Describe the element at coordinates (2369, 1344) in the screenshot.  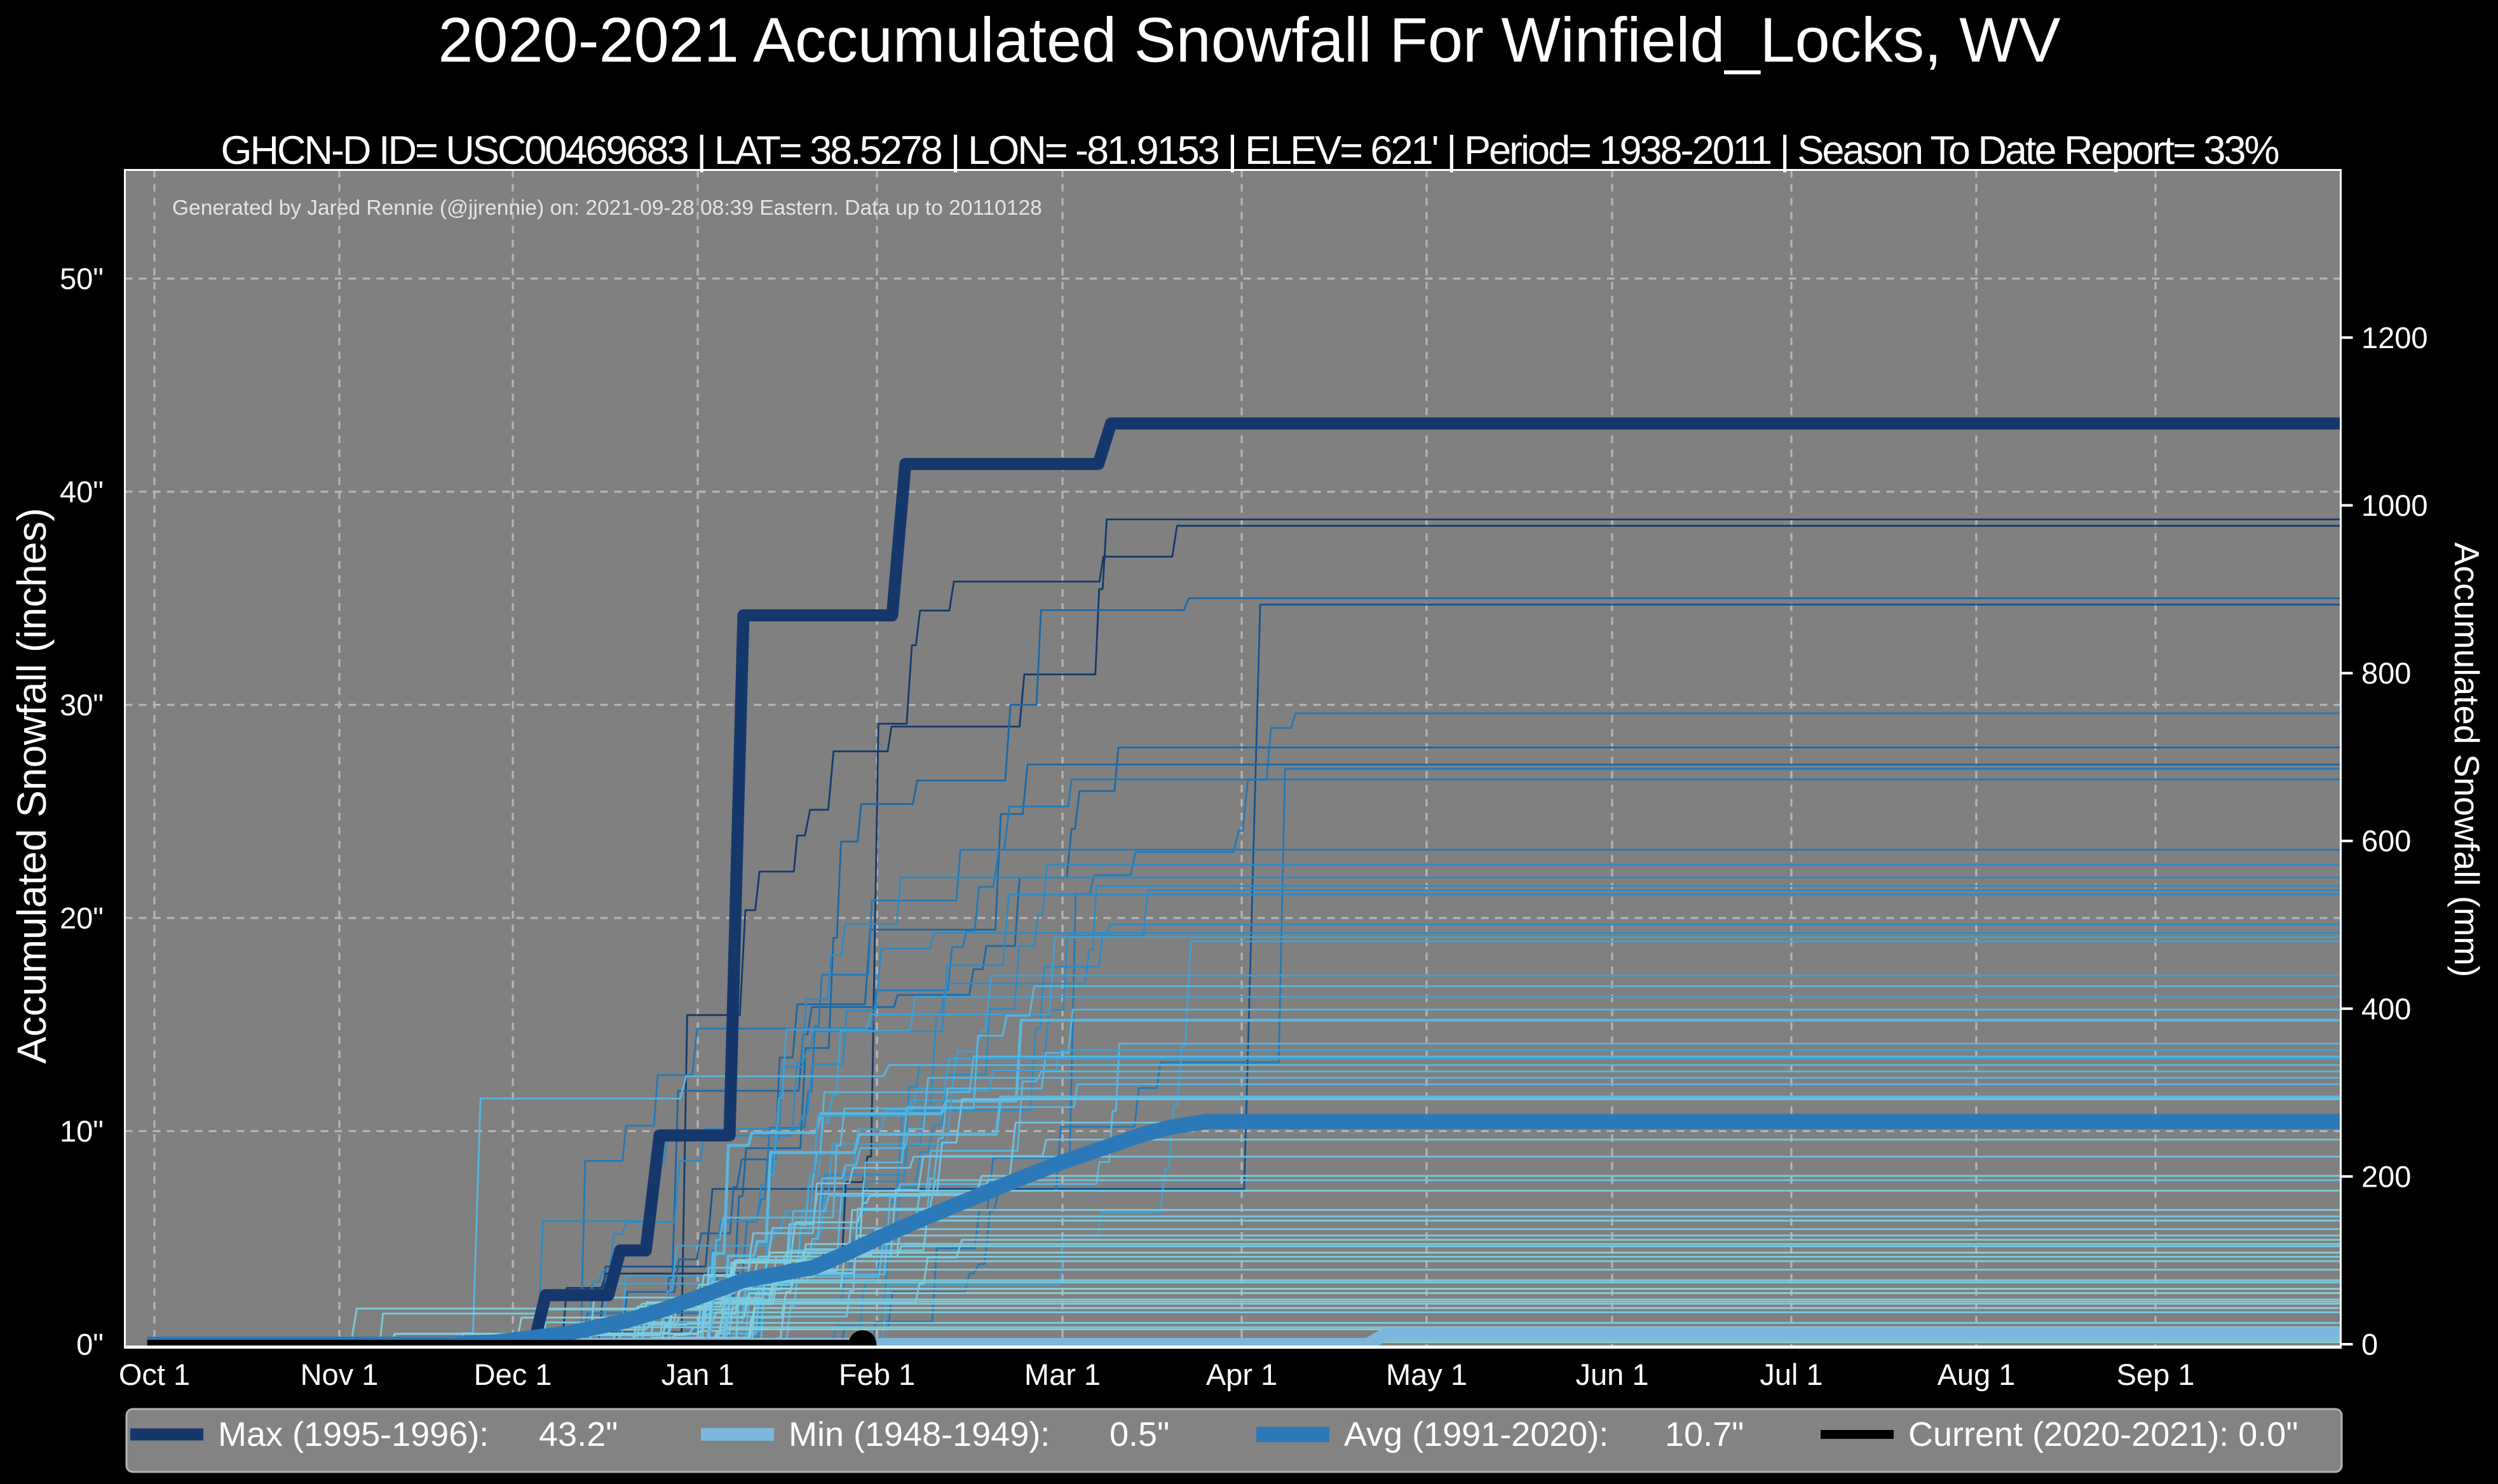
I see `svg-text: 0` at that location.